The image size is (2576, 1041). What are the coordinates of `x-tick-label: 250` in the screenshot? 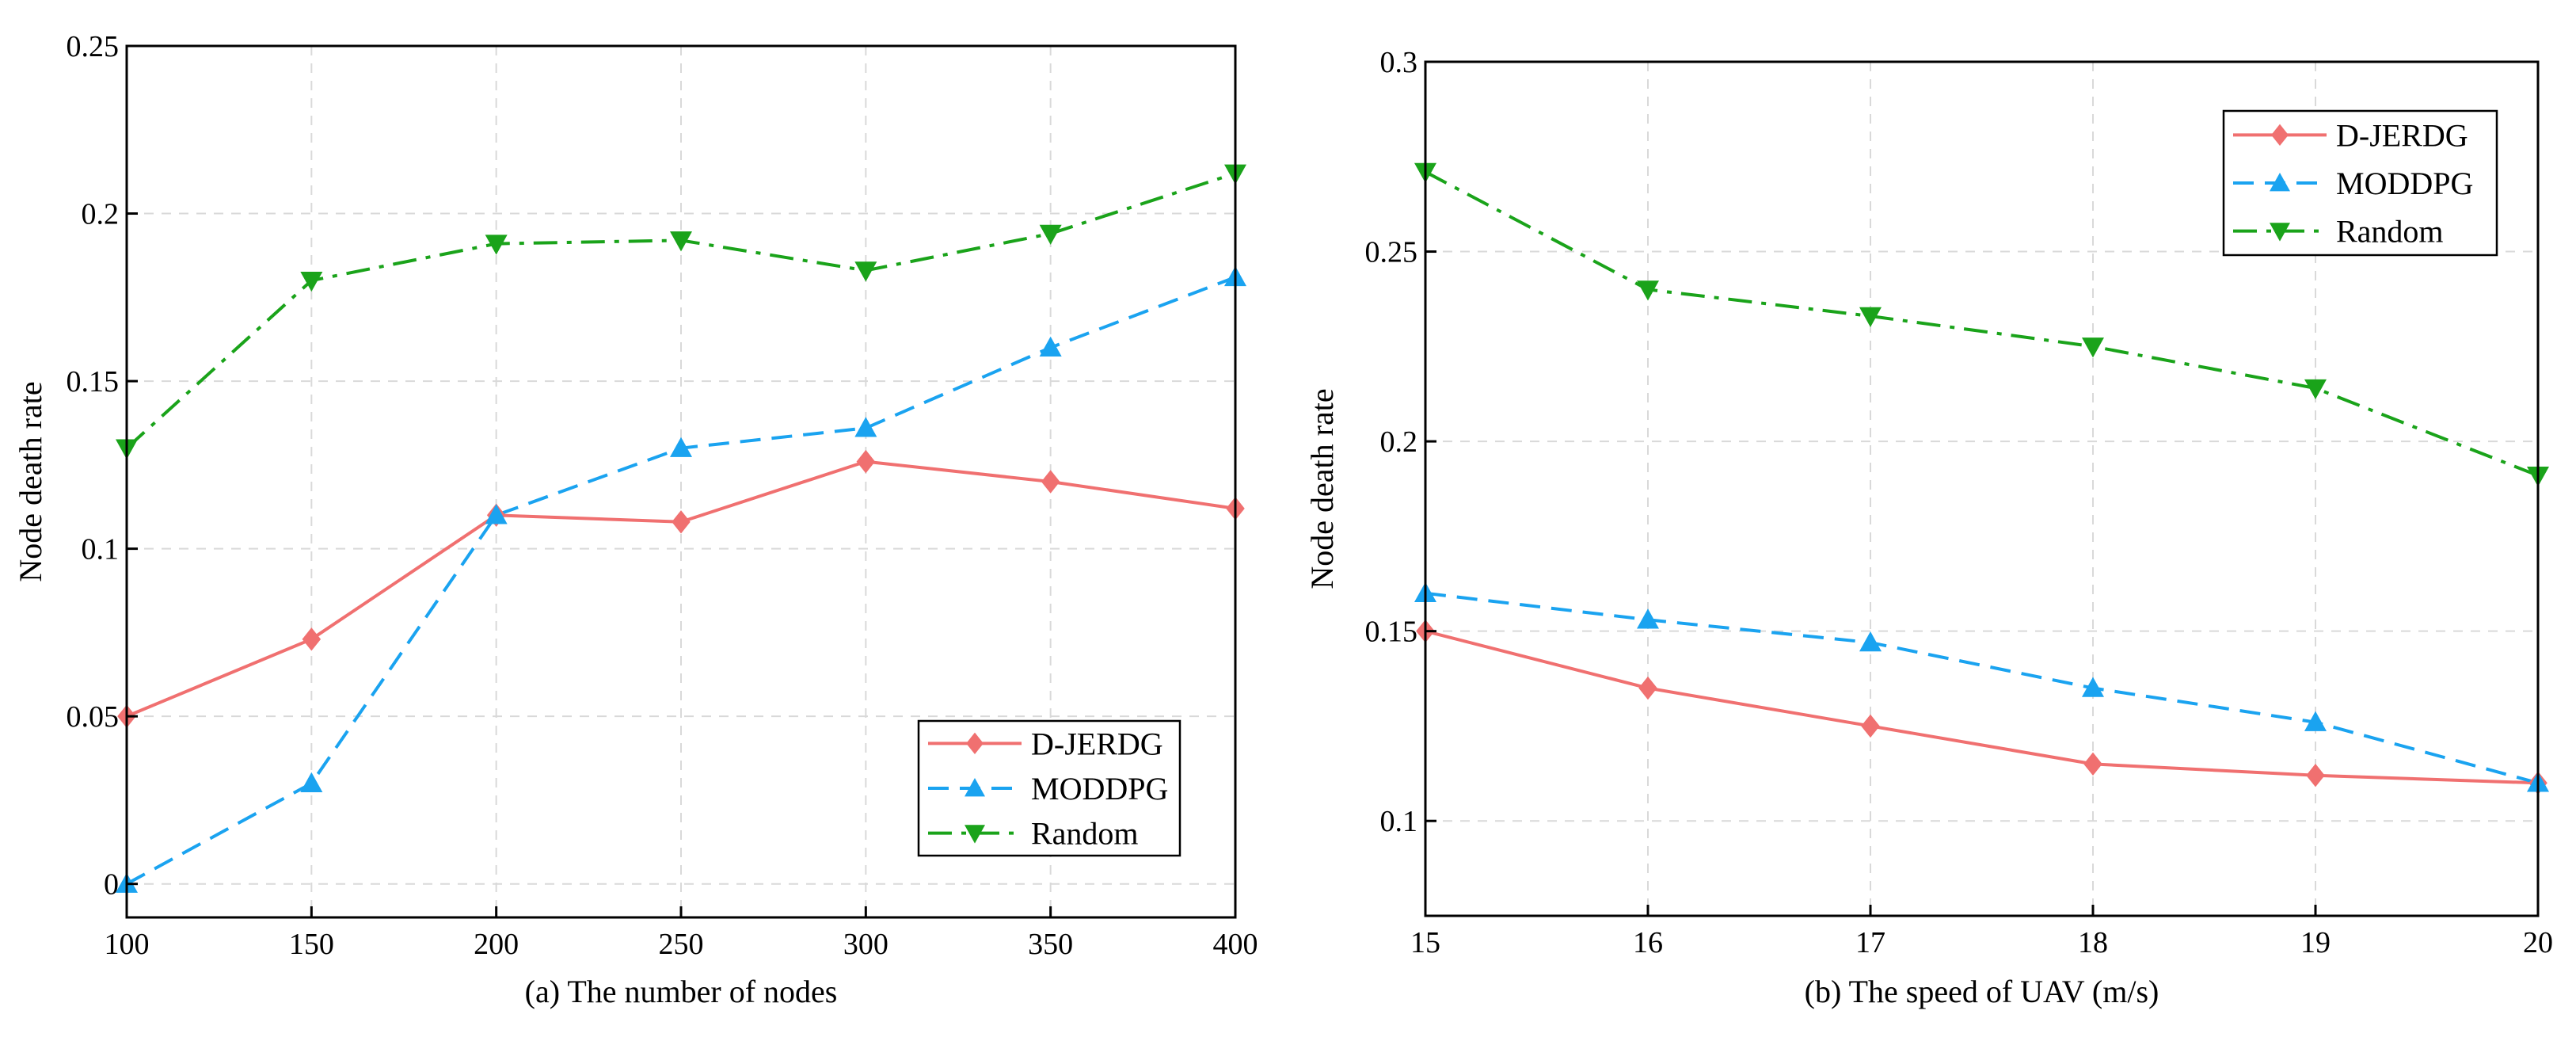 It's located at (681, 944).